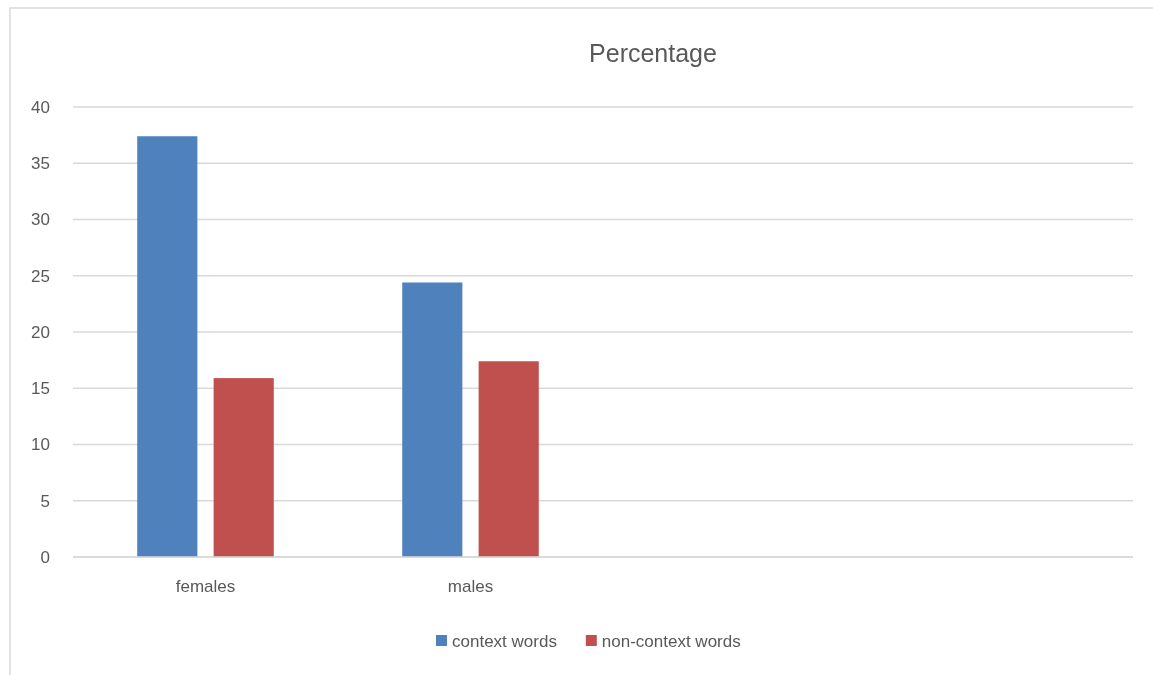  I want to click on y-tick-label: 35, so click(40, 164).